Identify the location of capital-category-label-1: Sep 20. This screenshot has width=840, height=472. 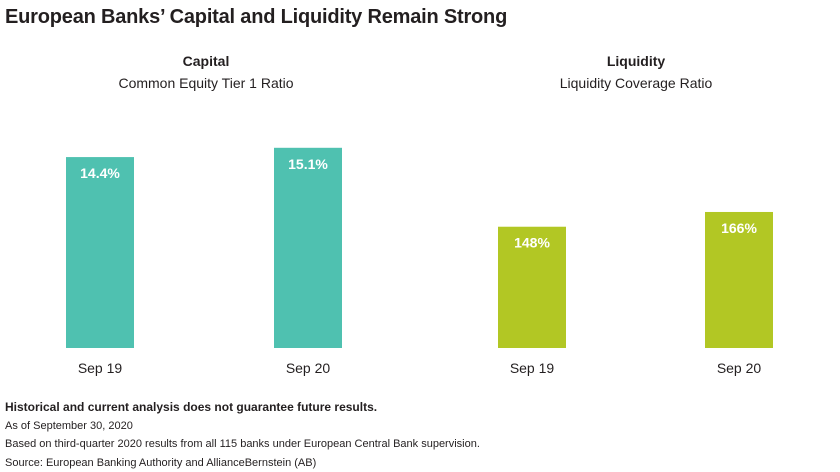
(308, 368).